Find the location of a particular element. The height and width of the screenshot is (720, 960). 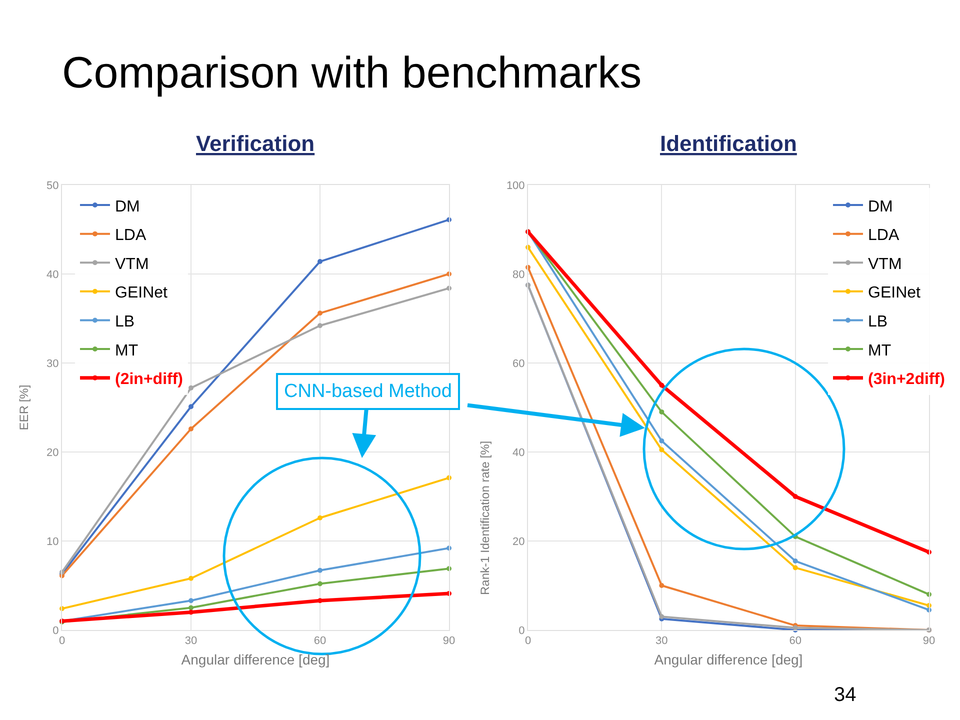

y-tick-label: 30 is located at coordinates (52, 364).